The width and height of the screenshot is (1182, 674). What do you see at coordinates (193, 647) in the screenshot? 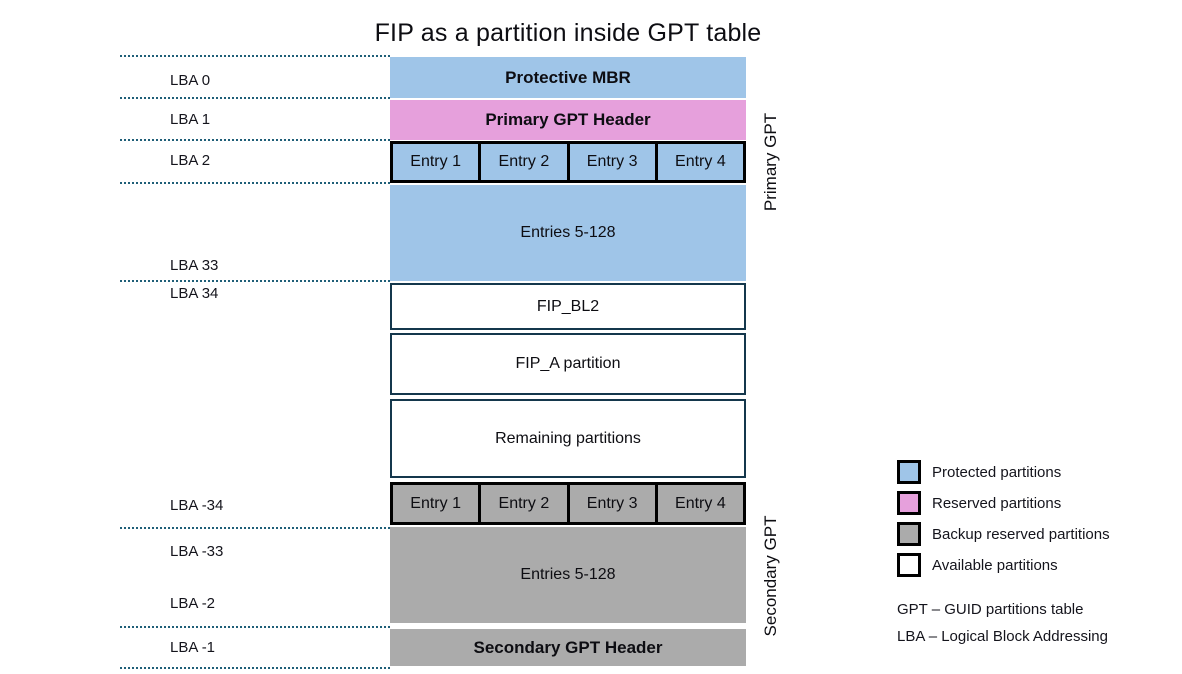
I see `lba-label-neg1: LBA -1` at bounding box center [193, 647].